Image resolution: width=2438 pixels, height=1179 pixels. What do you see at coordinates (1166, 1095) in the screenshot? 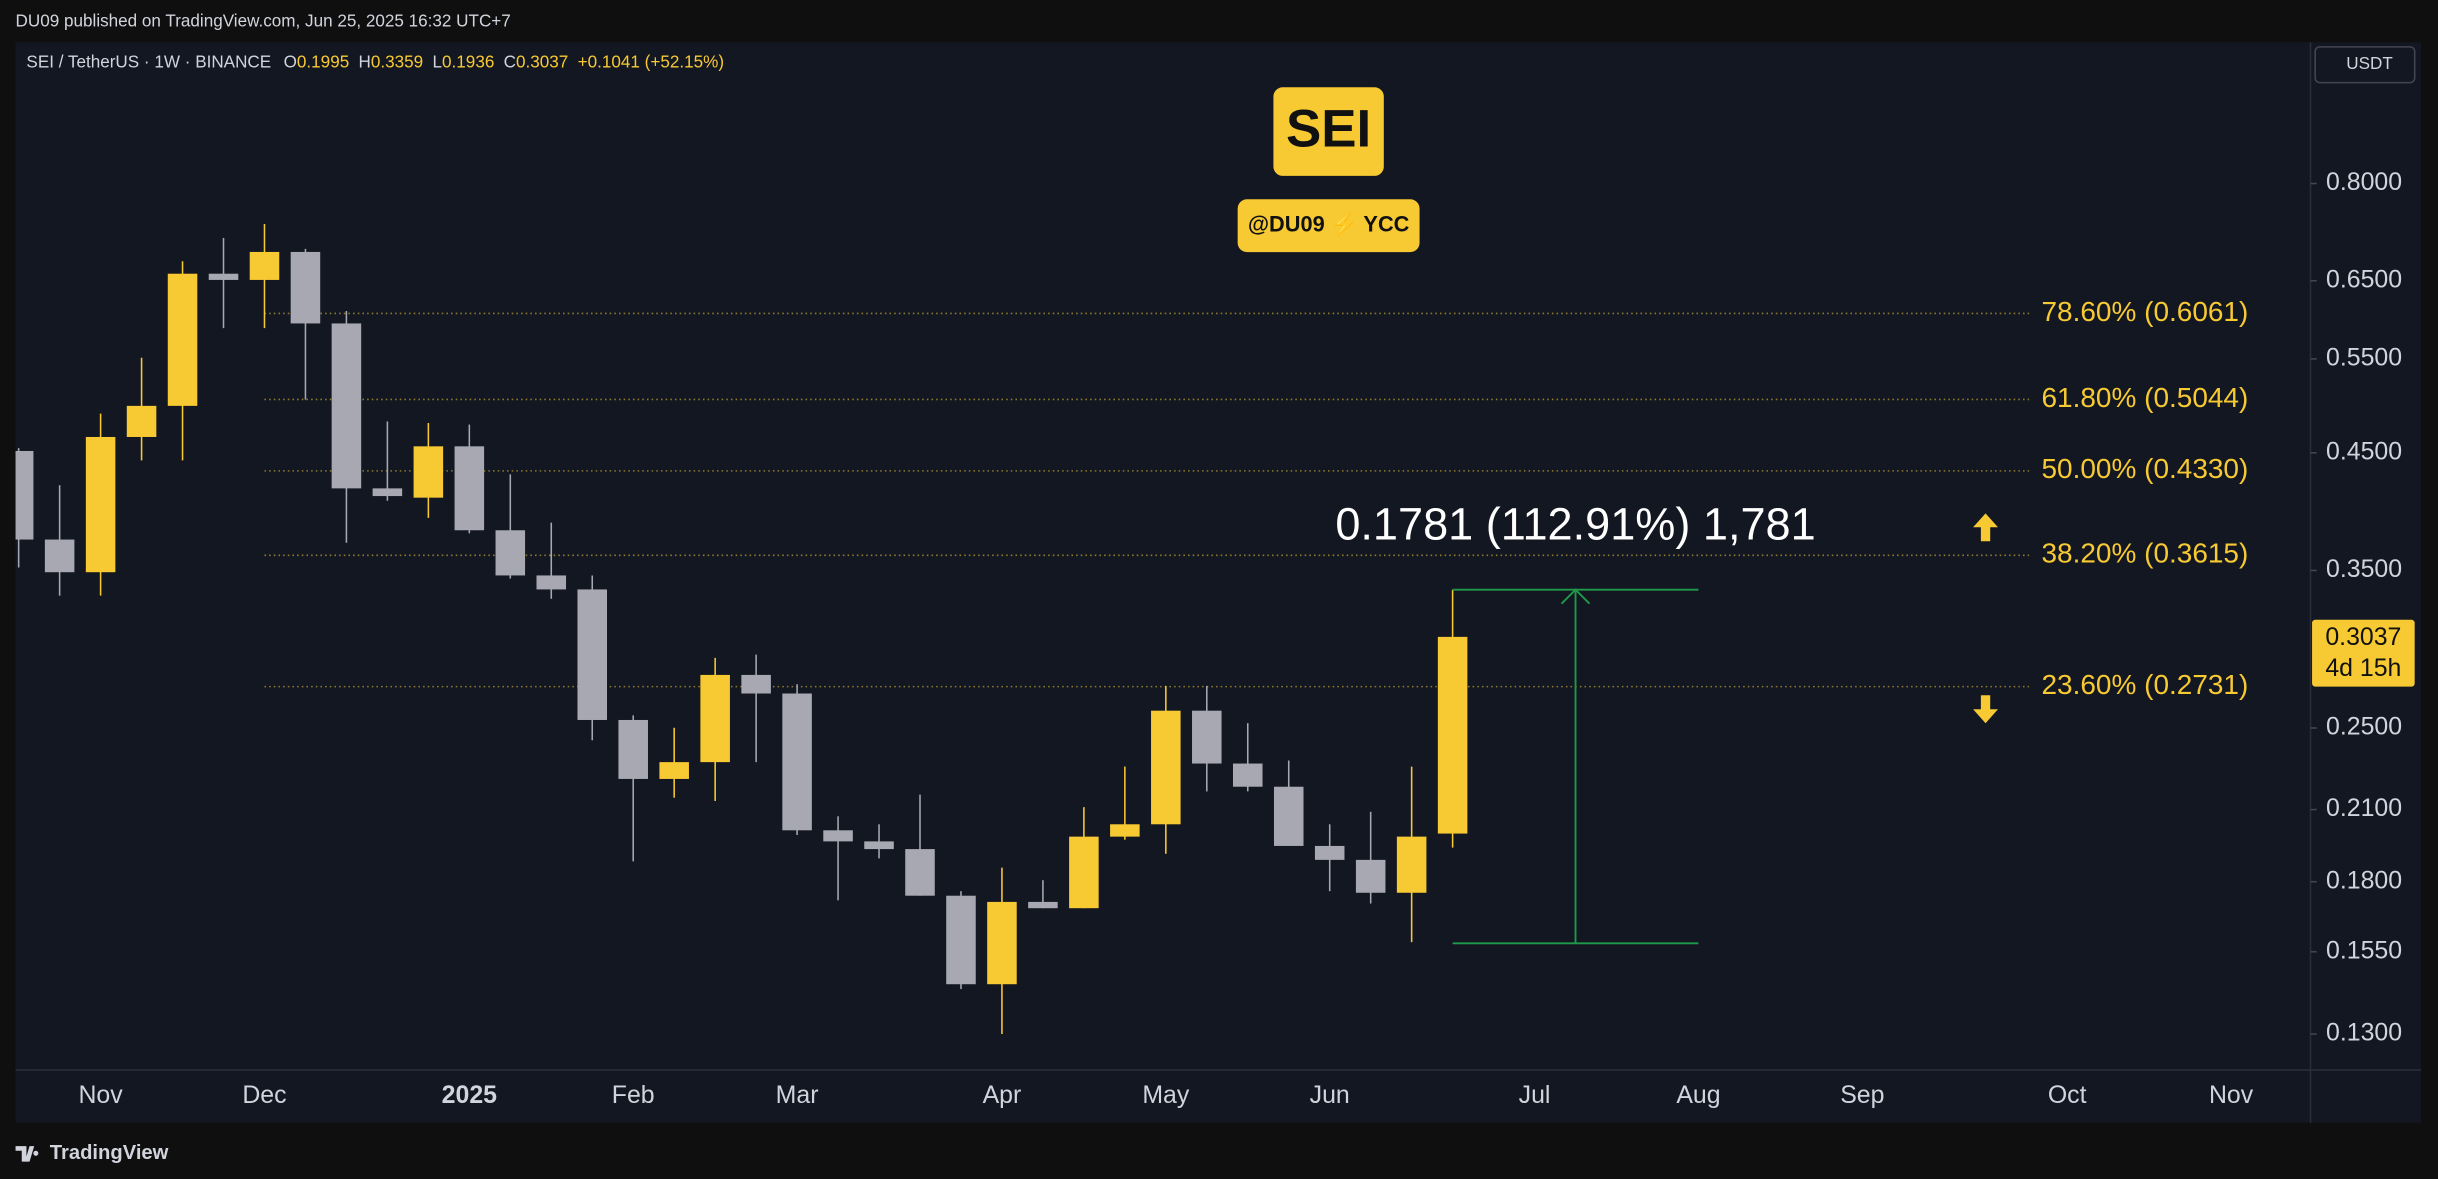
I see `x-tick-label: May` at bounding box center [1166, 1095].